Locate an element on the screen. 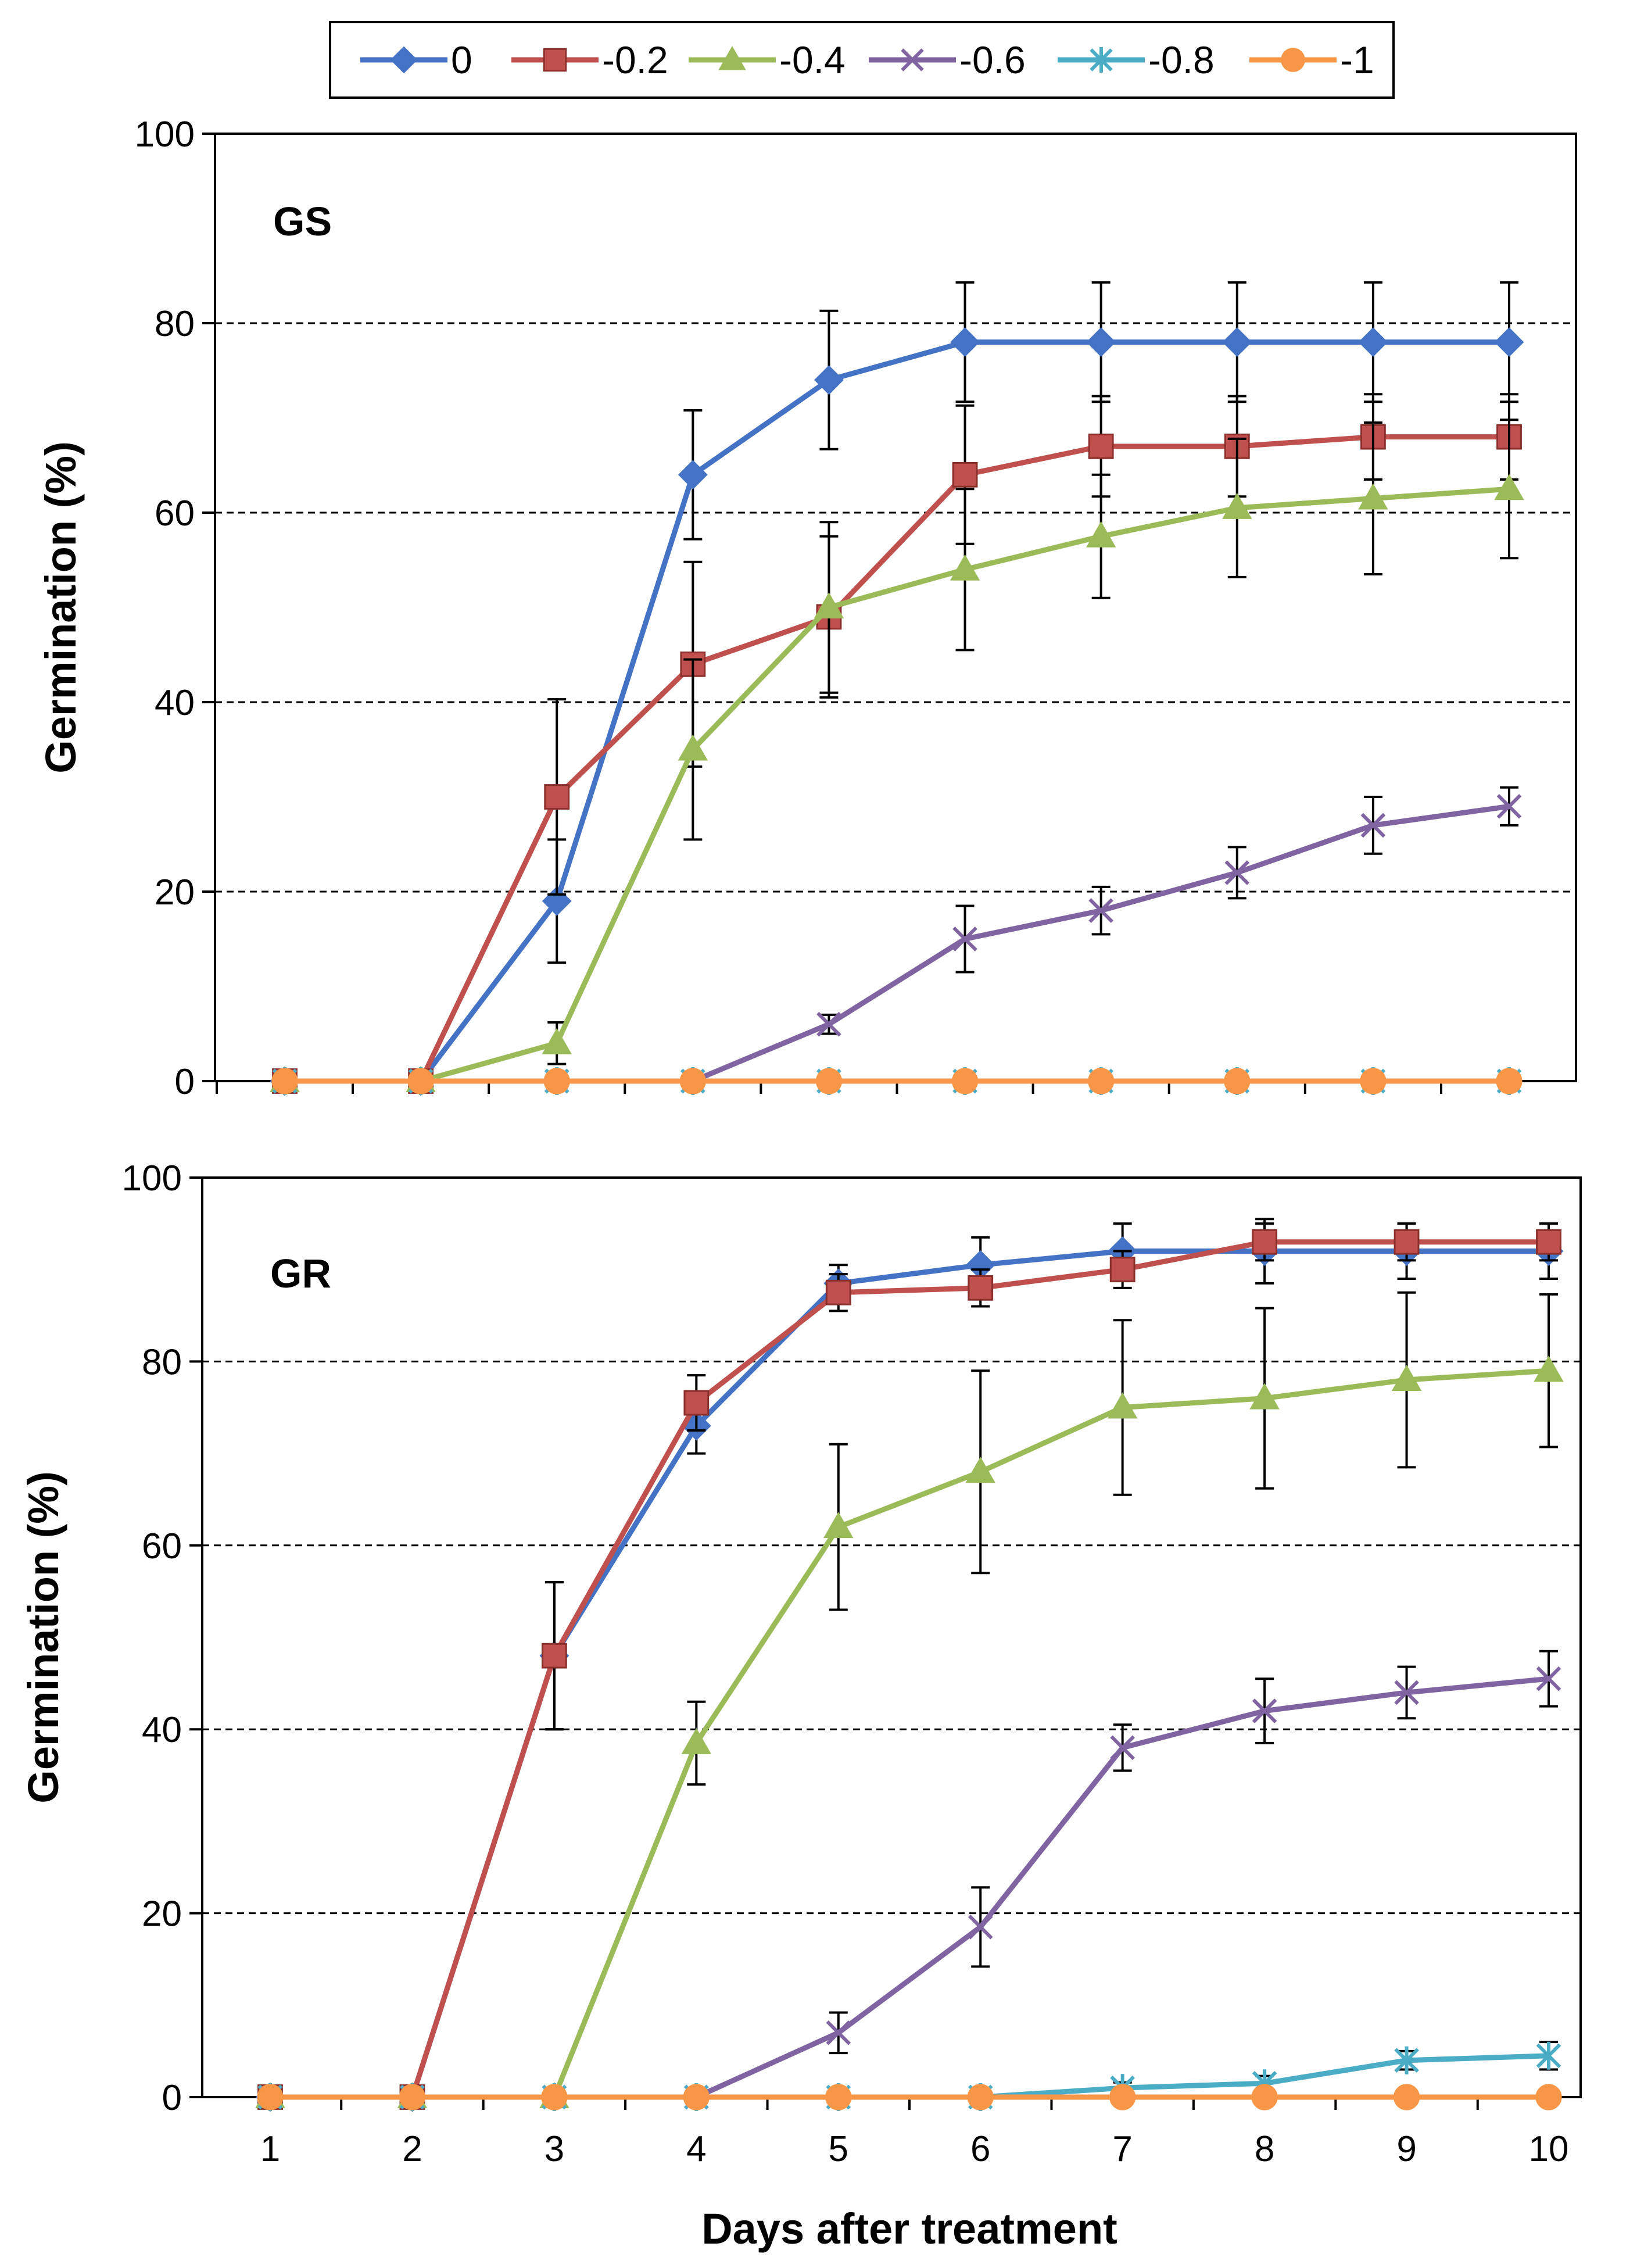  legend: 0 -0.2 -0.4 -0.6 -0.8 -1 is located at coordinates (862, 60).